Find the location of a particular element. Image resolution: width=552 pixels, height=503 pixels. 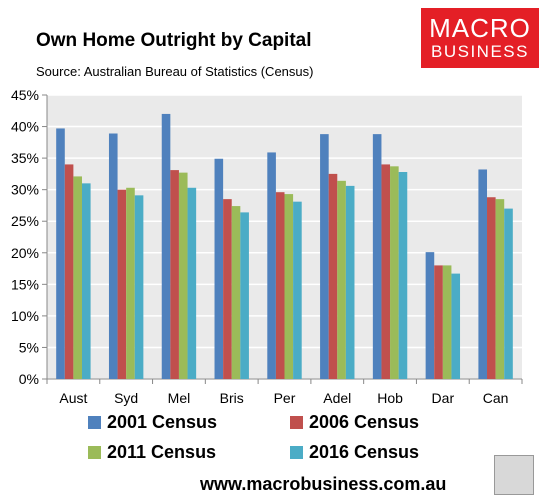

x-tick-label: Mel is located at coordinates (179, 398).